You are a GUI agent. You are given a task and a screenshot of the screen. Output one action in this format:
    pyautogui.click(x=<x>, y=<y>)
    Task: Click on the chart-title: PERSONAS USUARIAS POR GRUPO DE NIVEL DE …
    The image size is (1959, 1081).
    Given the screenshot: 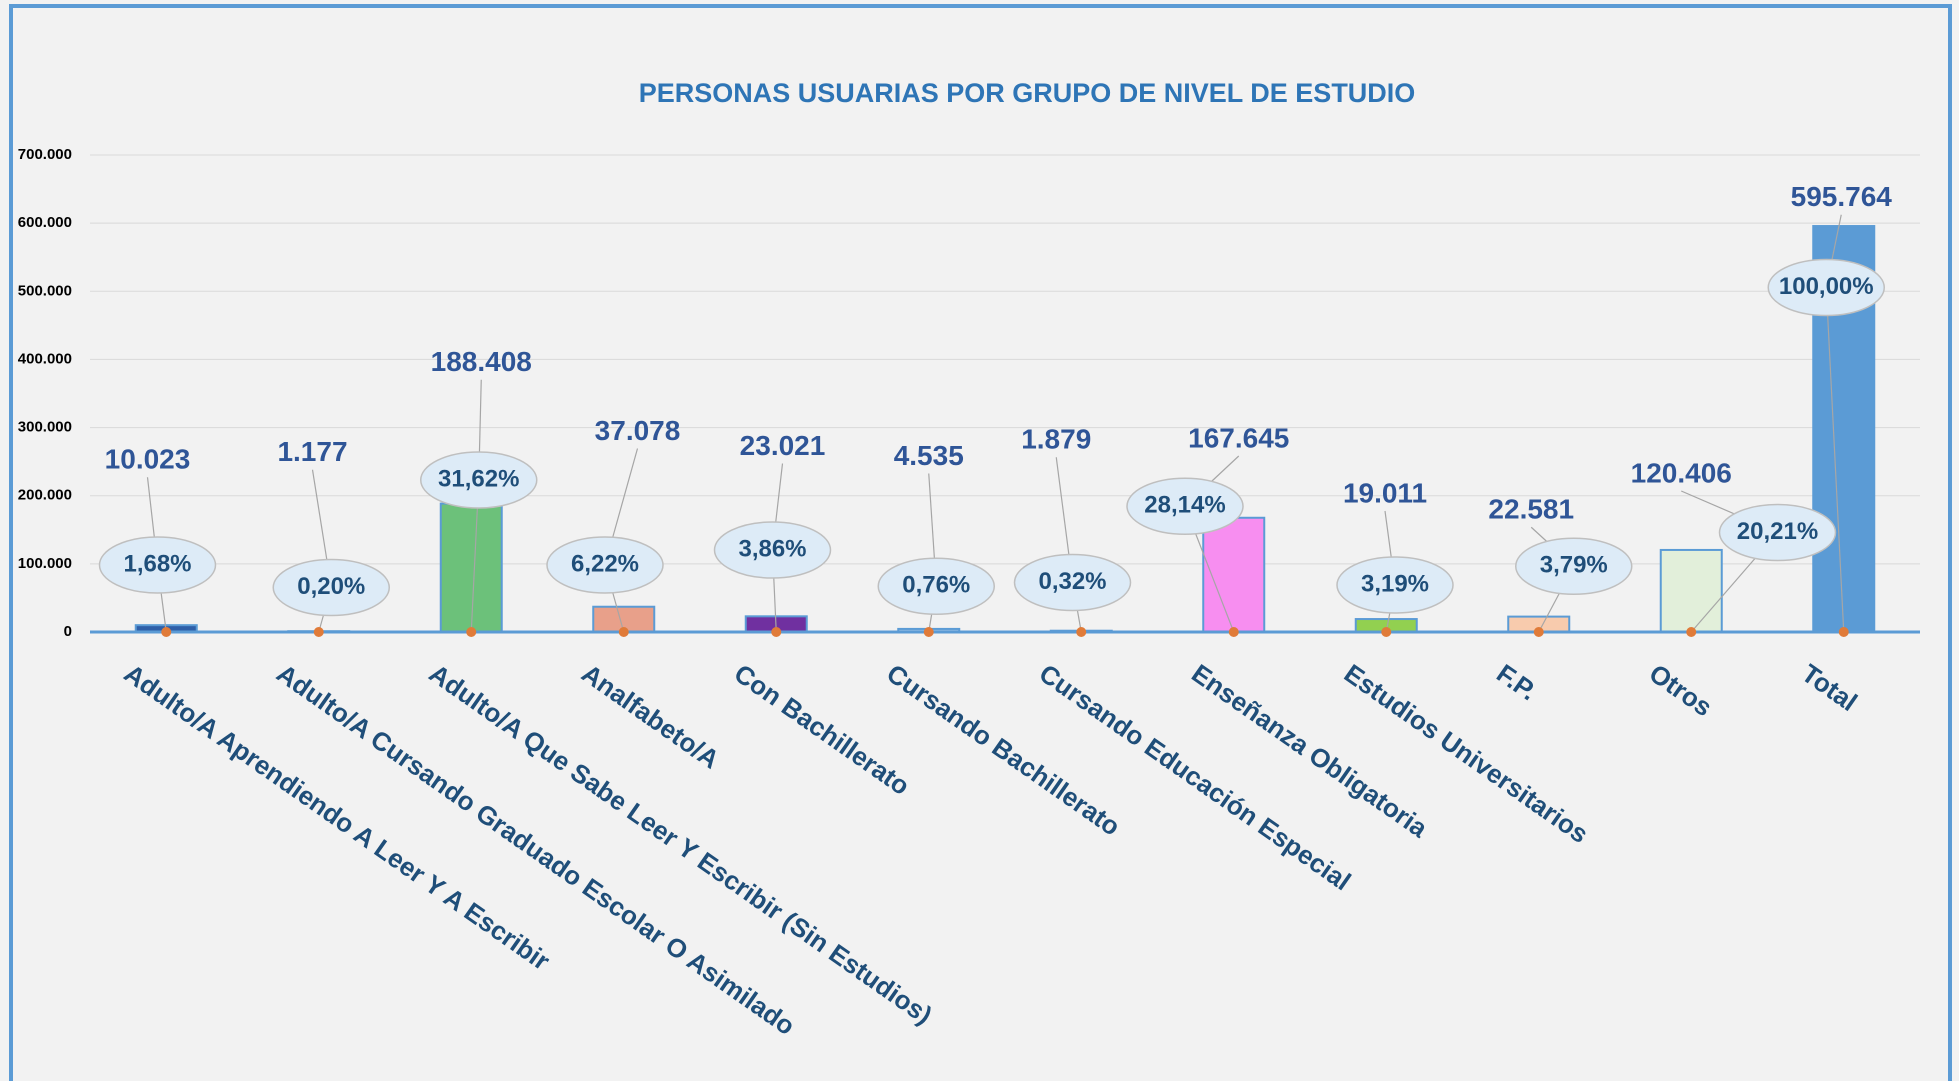 What is the action you would take?
    pyautogui.click(x=1027, y=93)
    